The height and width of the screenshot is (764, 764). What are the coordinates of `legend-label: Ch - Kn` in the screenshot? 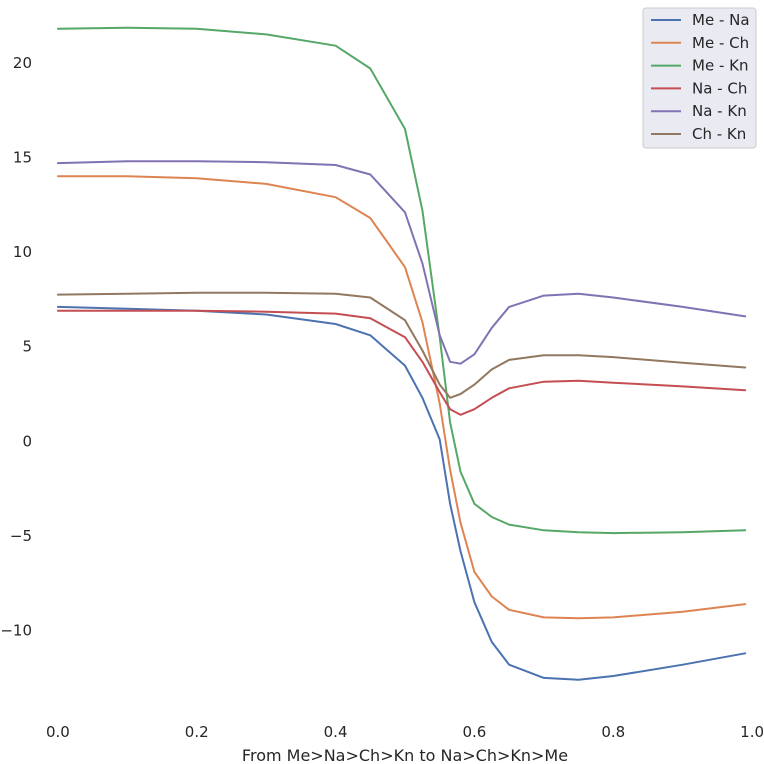 It's located at (719, 134).